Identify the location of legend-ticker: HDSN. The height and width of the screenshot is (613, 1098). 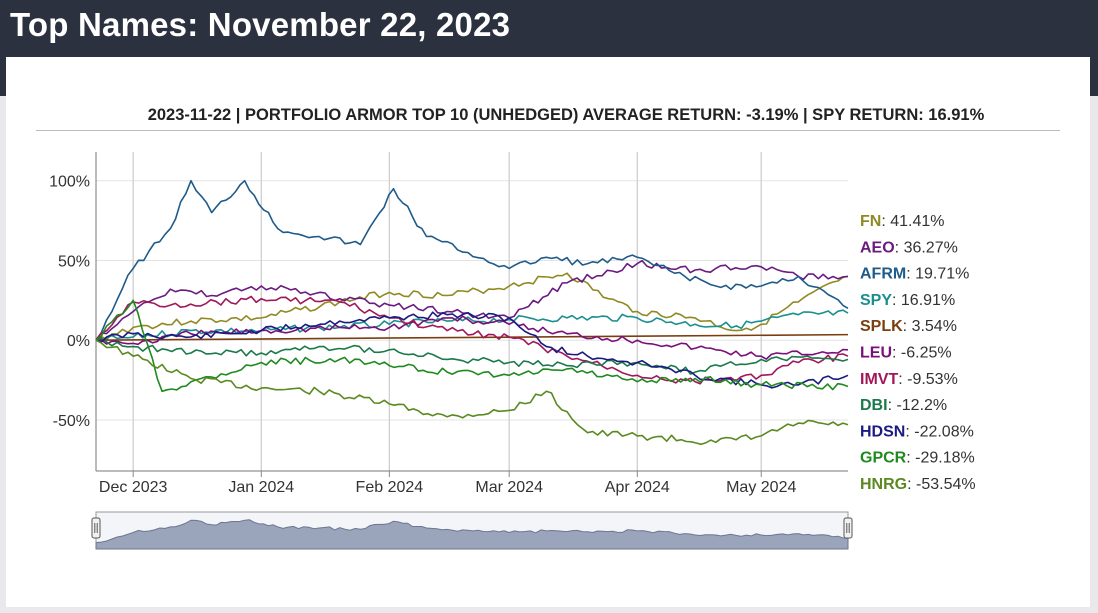
(882, 431).